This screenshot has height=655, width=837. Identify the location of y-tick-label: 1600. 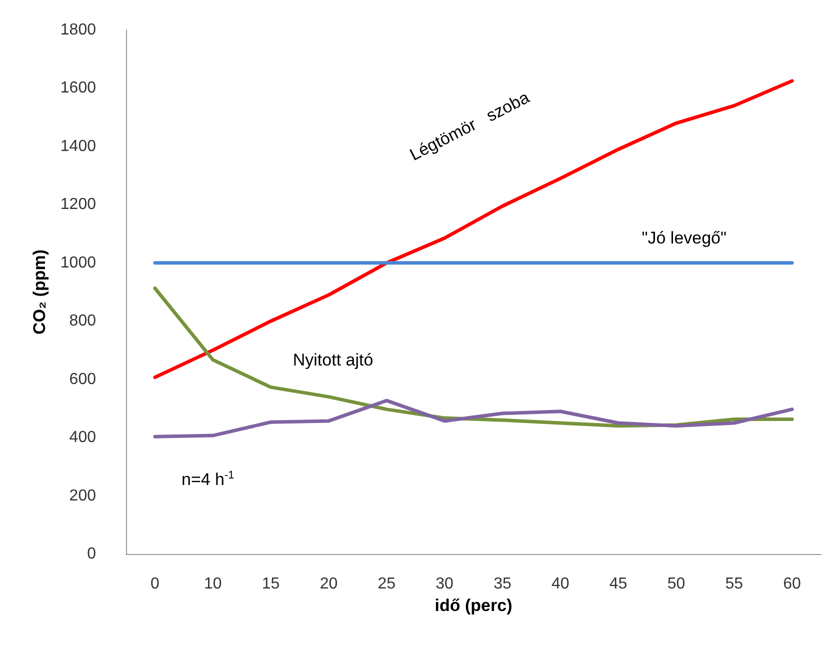
(78, 88).